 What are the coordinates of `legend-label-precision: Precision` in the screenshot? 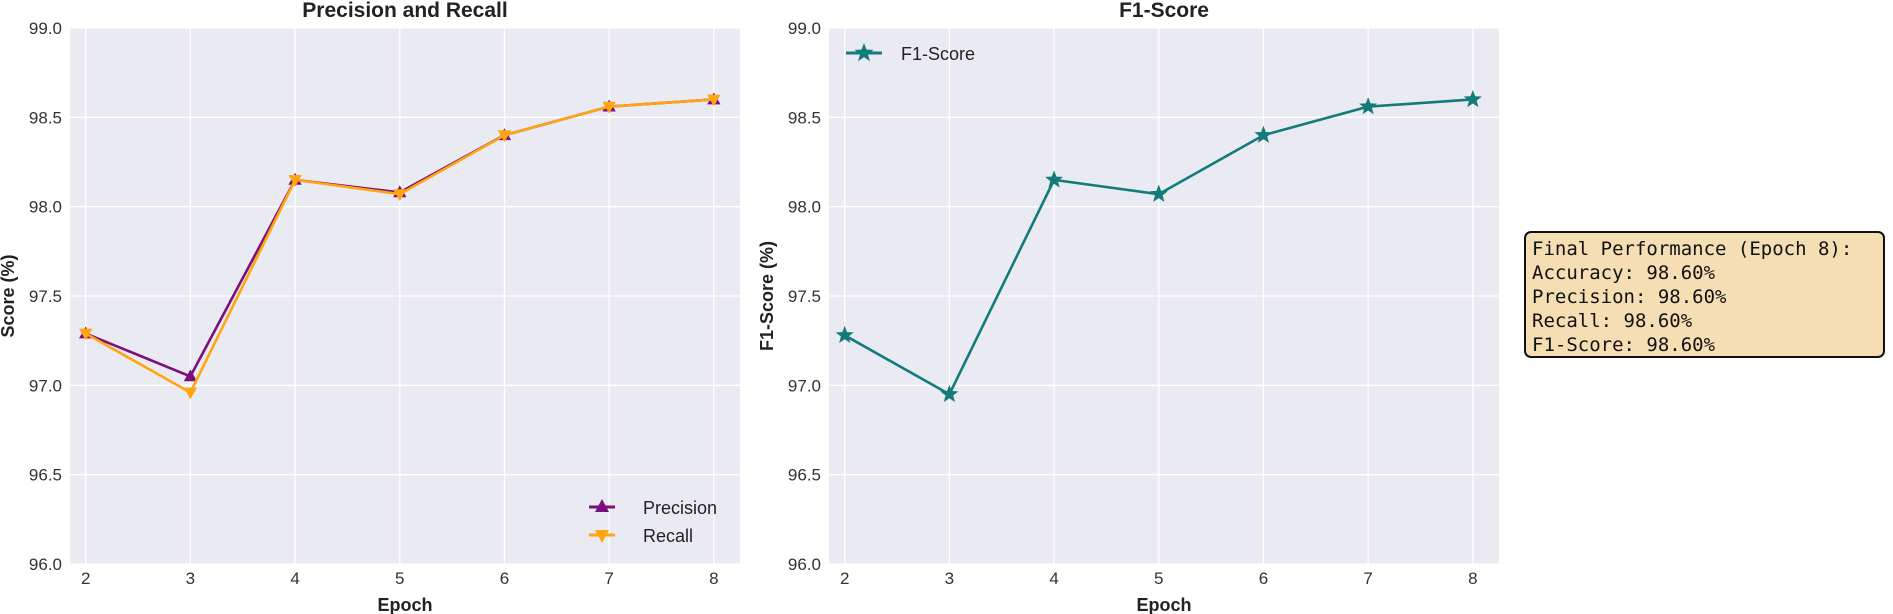 It's located at (680, 508).